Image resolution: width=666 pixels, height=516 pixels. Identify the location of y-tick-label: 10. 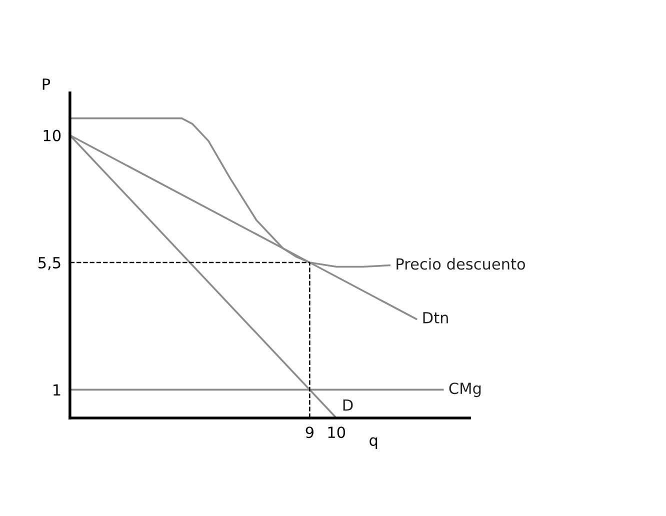
(52, 136).